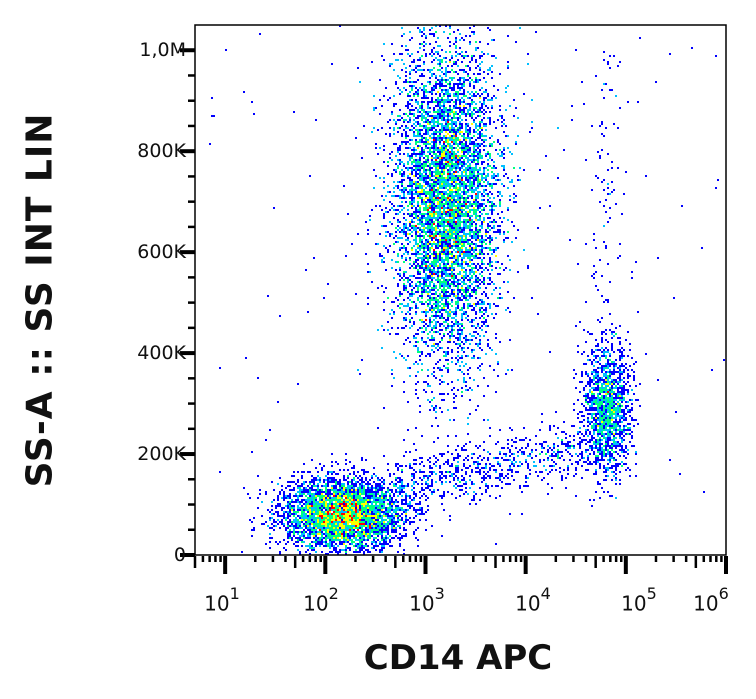 The height and width of the screenshot is (699, 756). Describe the element at coordinates (427, 600) in the screenshot. I see `x-tick-label: 10³` at that location.